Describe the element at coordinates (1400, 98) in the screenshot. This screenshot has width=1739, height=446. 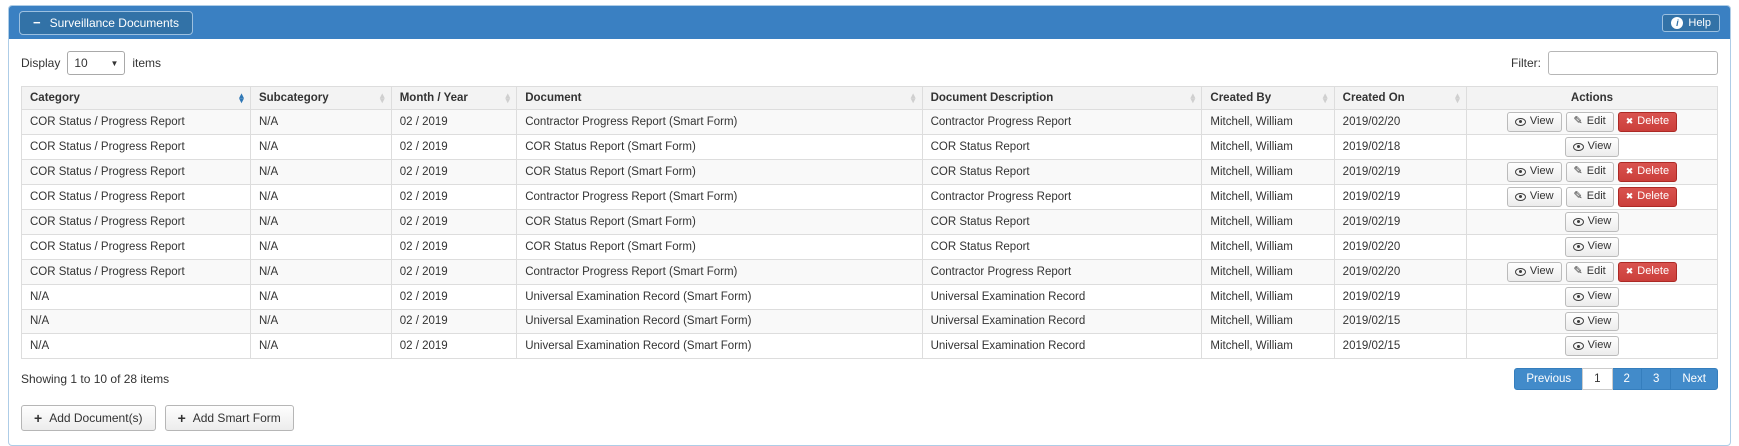
I see `column-header-created-on: Created On` at that location.